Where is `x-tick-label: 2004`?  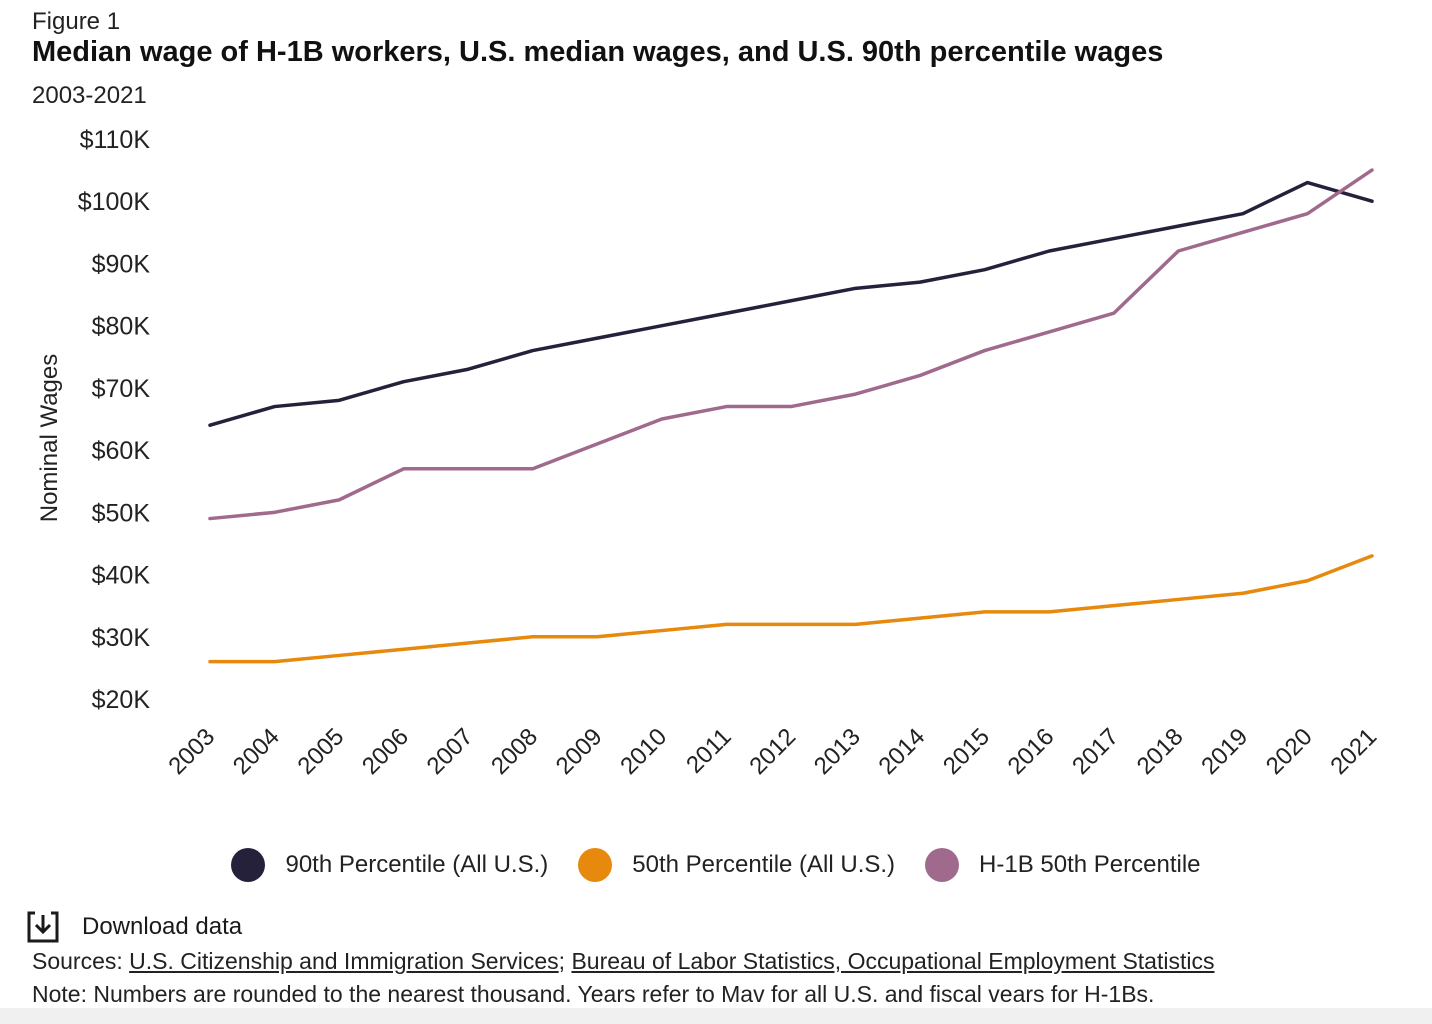
x-tick-label: 2004 is located at coordinates (256, 751).